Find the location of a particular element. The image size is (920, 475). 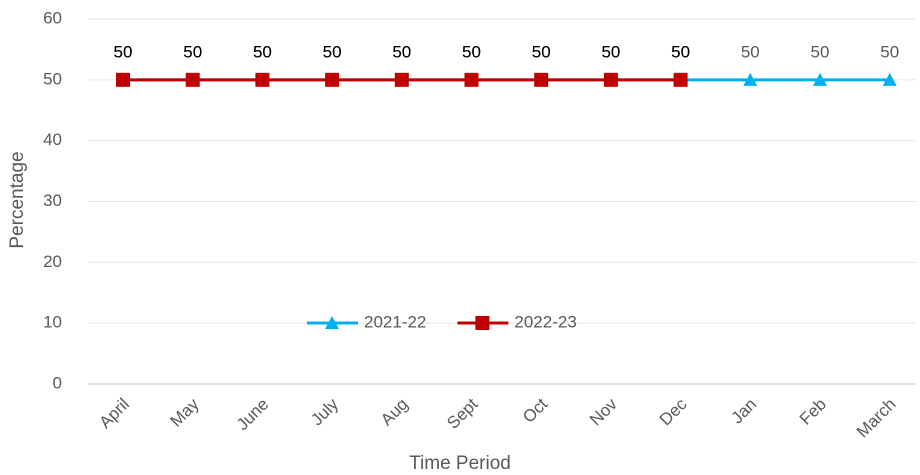

x-tick-label: Sept is located at coordinates (462, 413).